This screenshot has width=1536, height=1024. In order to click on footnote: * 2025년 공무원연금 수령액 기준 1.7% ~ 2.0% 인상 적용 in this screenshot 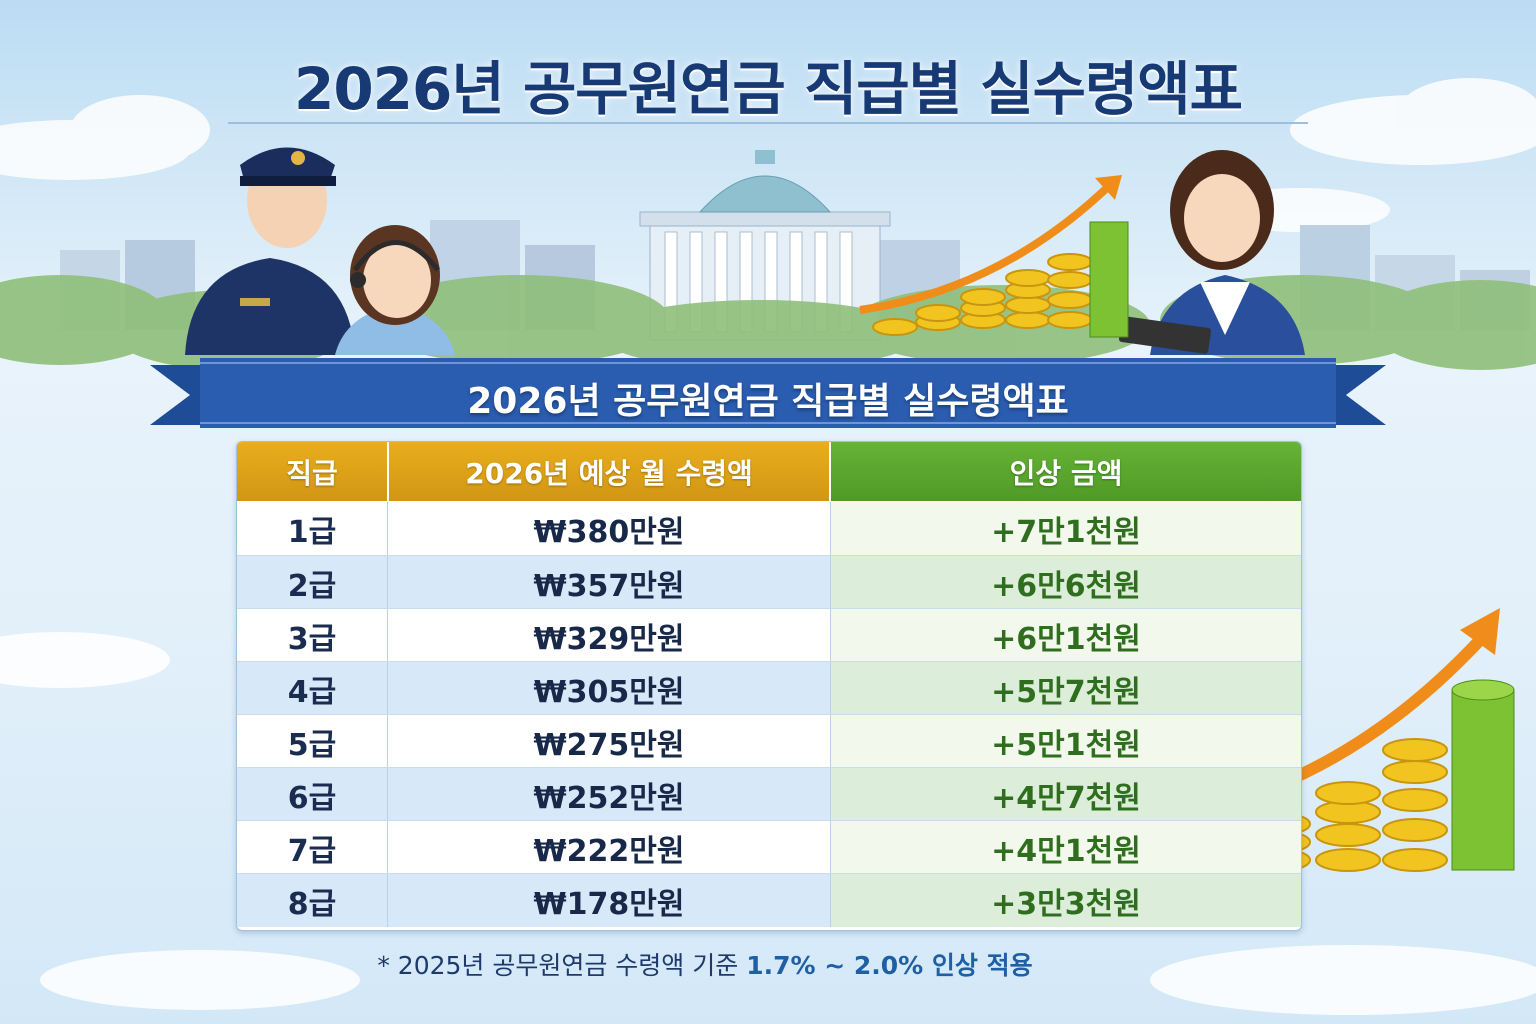, I will do `click(705, 964)`.